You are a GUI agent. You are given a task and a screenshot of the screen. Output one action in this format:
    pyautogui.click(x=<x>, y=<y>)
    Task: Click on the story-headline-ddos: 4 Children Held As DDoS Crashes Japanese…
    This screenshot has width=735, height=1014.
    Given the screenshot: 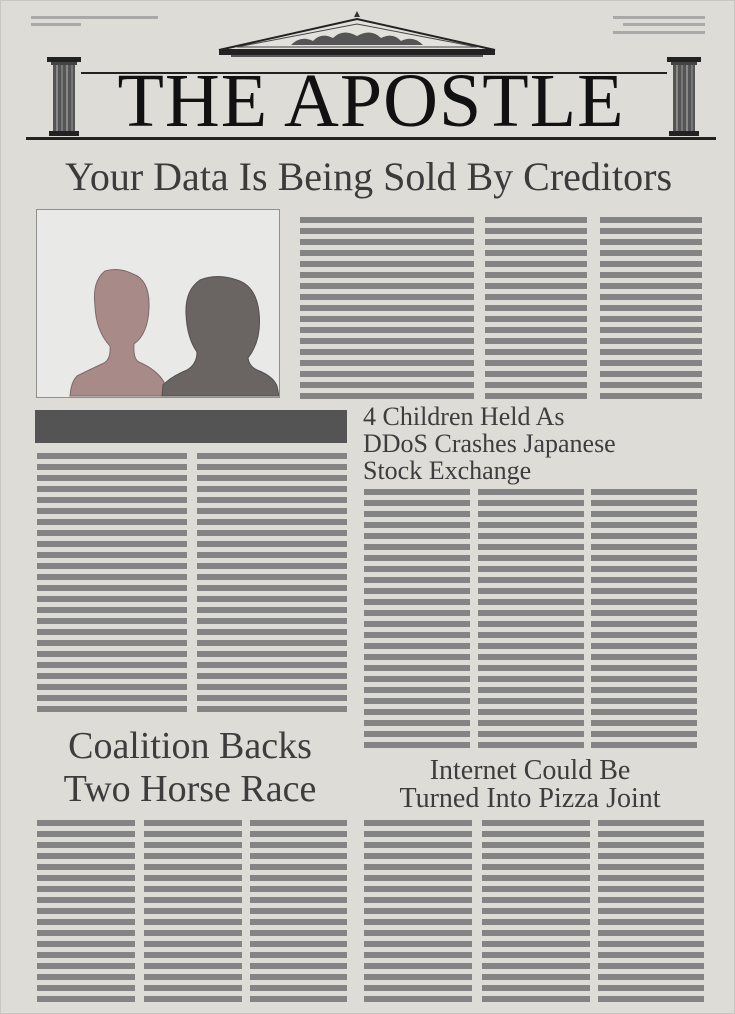 What is the action you would take?
    pyautogui.click(x=489, y=443)
    